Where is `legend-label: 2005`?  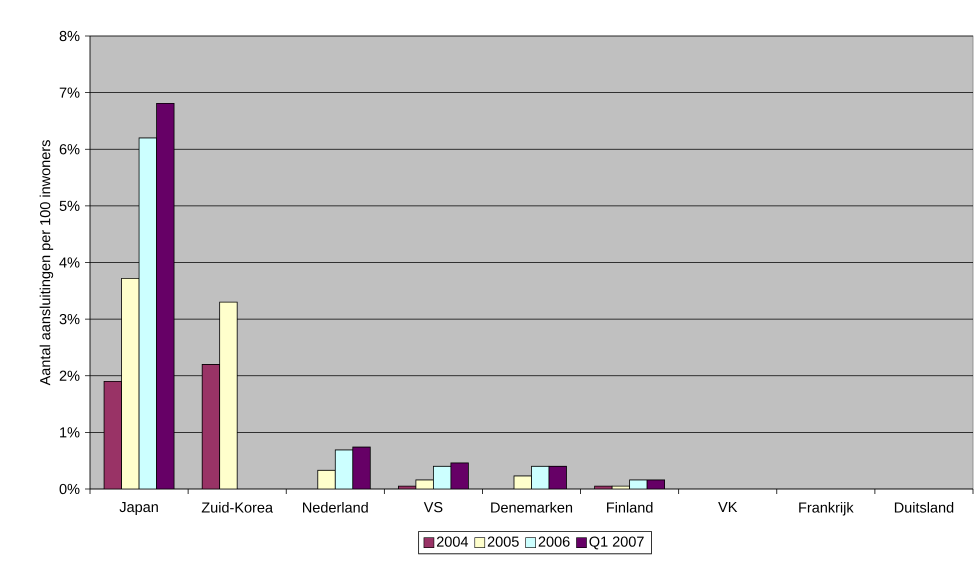
legend-label: 2005 is located at coordinates (503, 541).